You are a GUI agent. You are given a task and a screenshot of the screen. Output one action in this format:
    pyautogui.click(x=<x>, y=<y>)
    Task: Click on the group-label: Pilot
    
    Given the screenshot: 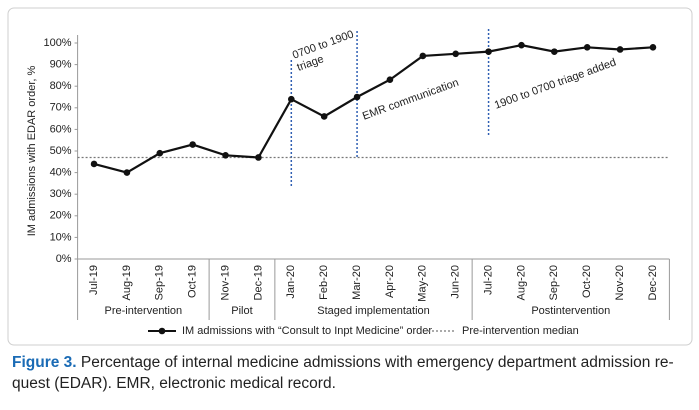 What is the action you would take?
    pyautogui.click(x=241, y=311)
    